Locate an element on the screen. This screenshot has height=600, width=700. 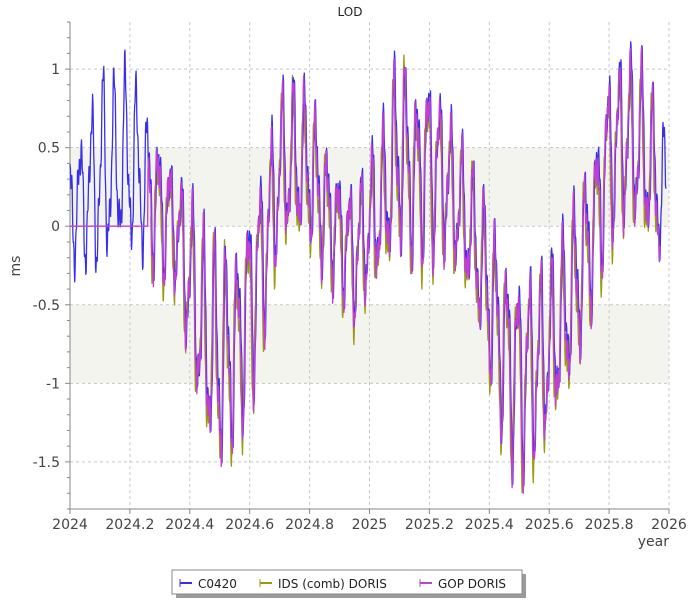
y-tick-label: -0.5 is located at coordinates (46, 306).